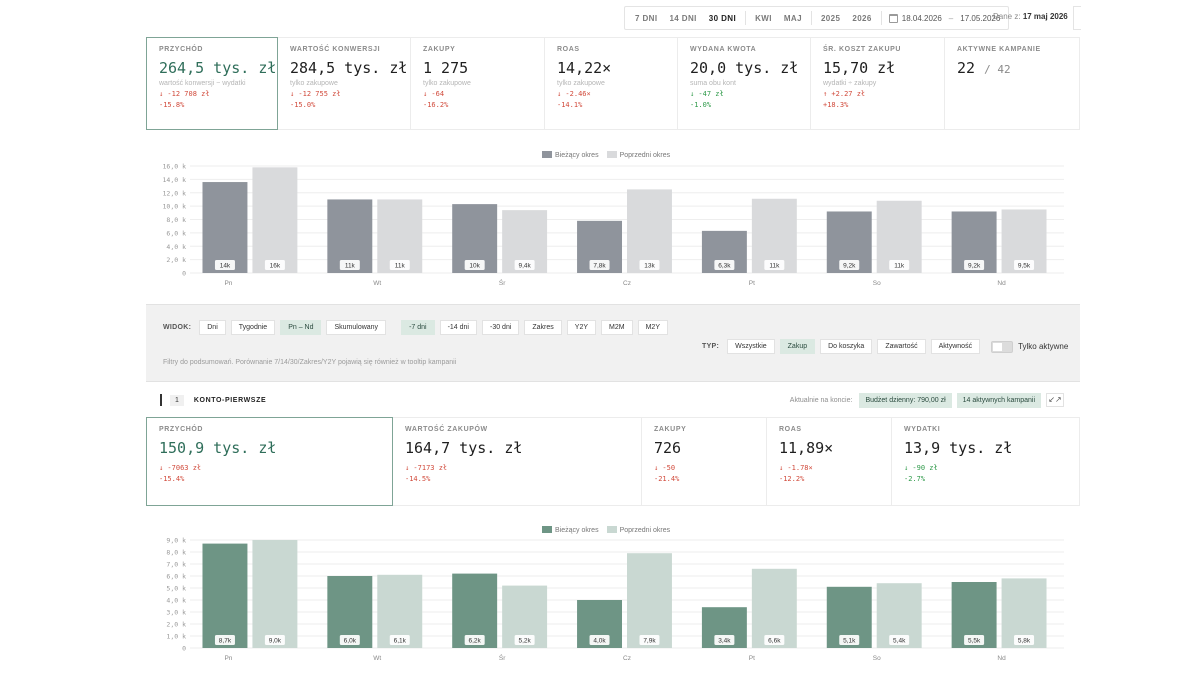 This screenshot has height=675, width=1200. Describe the element at coordinates (921, 18) in the screenshot. I see `date-from: 18.04.2026` at that location.